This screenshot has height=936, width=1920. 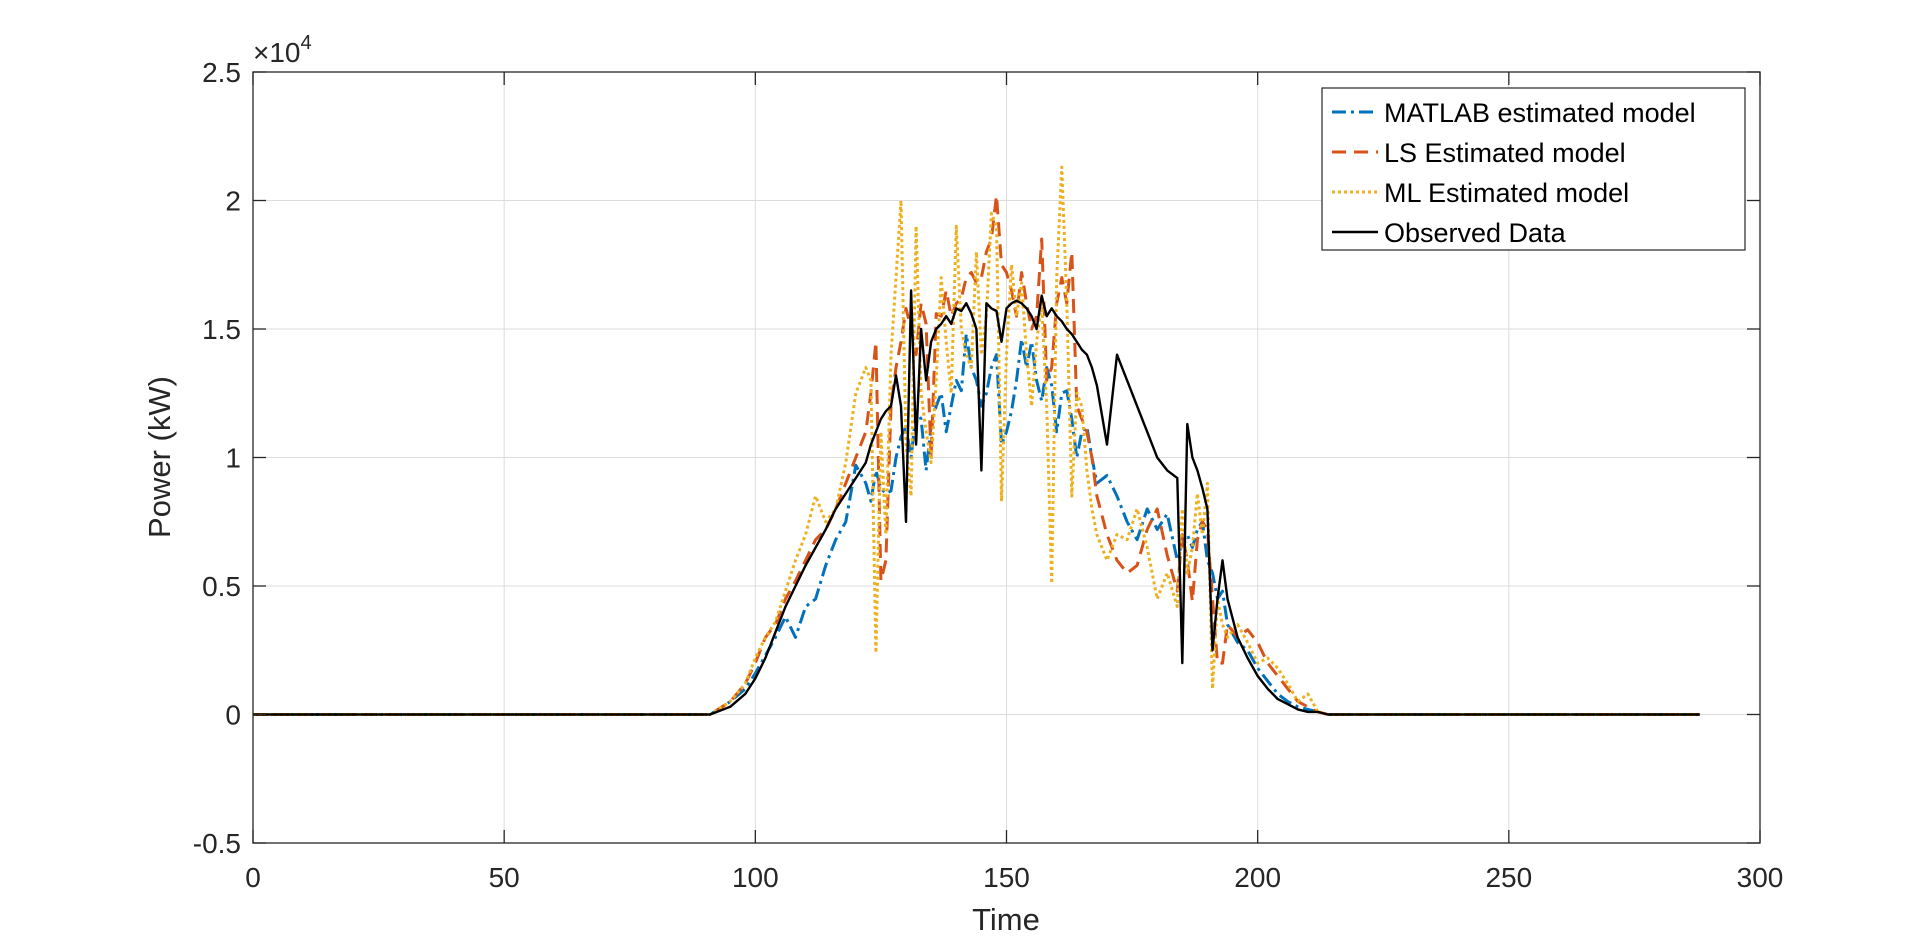 I want to click on x-axis-title: Time, so click(x=1006, y=919).